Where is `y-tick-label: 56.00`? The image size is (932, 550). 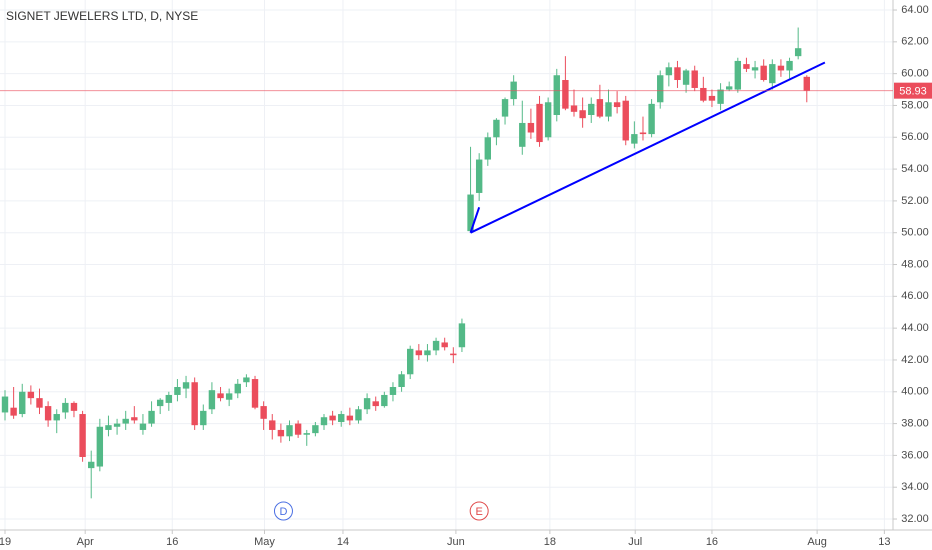
y-tick-label: 56.00 is located at coordinates (915, 137).